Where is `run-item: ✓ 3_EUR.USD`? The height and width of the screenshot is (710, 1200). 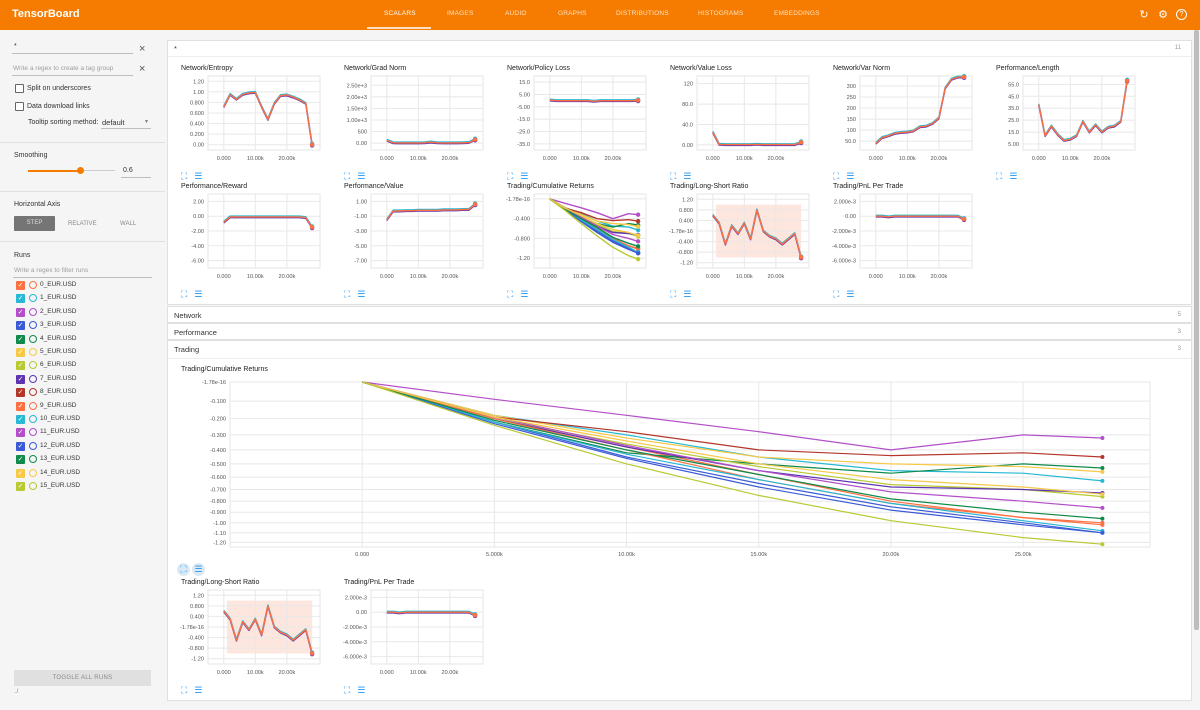
run-item: ✓ 3_EUR.USD is located at coordinates (86, 326).